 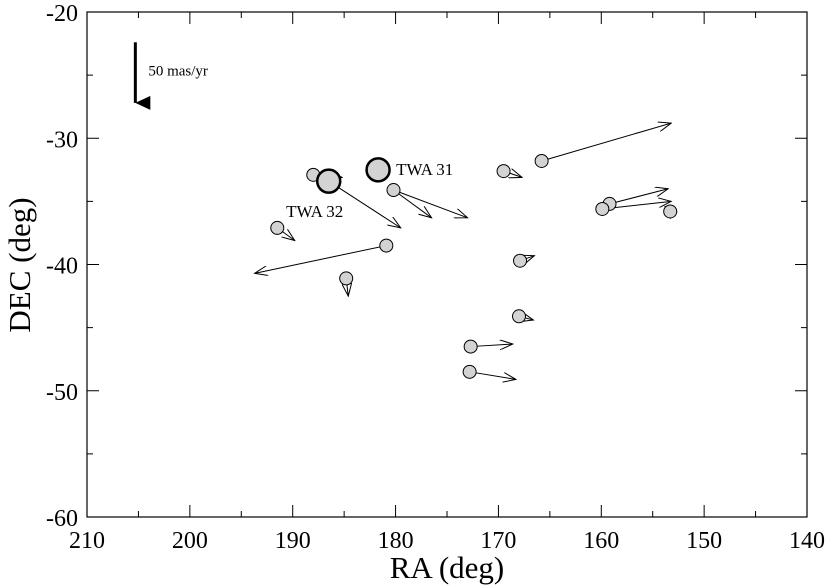 What do you see at coordinates (314, 211) in the screenshot?
I see `star-label: TWA 32` at bounding box center [314, 211].